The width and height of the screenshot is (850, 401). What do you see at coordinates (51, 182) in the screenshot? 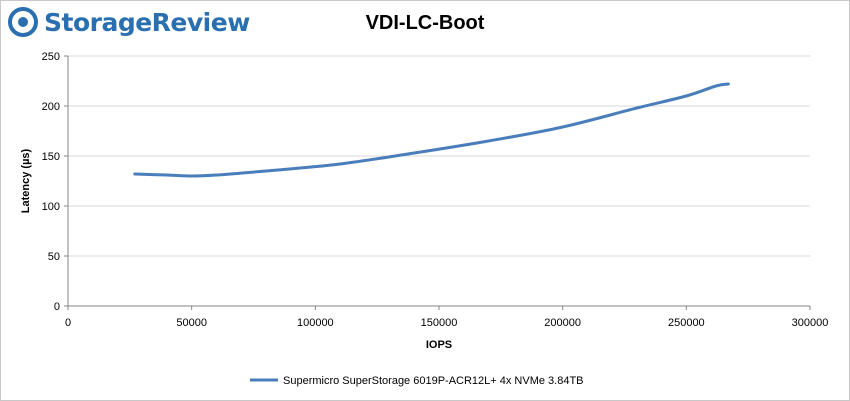
I see `y-tick-labels: 0 50 100 150 200 250` at bounding box center [51, 182].